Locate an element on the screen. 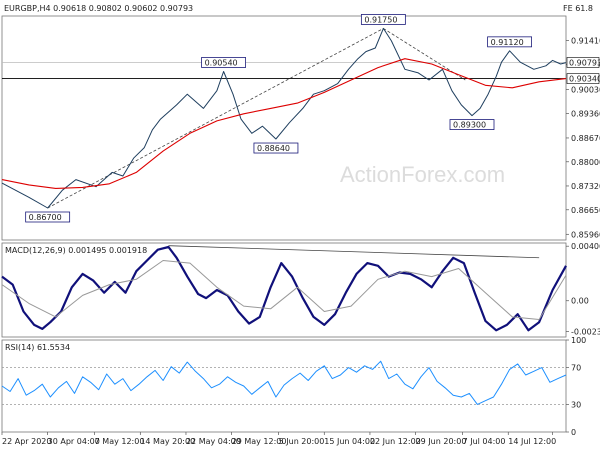  signal-series-line is located at coordinates (284, 290).